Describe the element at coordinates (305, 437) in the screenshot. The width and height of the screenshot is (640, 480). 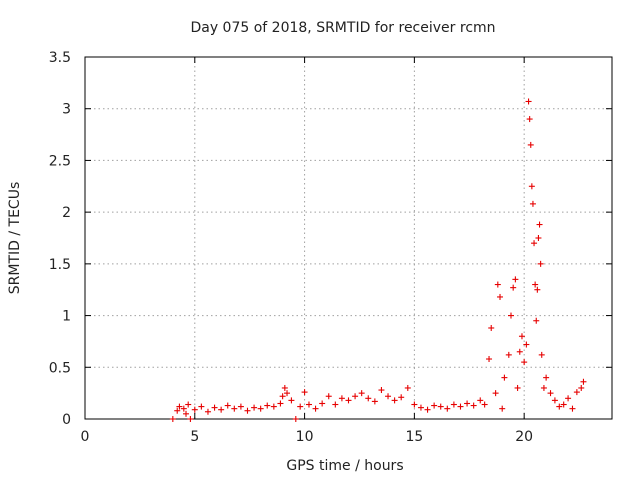
I see `x-tick-label: 10` at that location.